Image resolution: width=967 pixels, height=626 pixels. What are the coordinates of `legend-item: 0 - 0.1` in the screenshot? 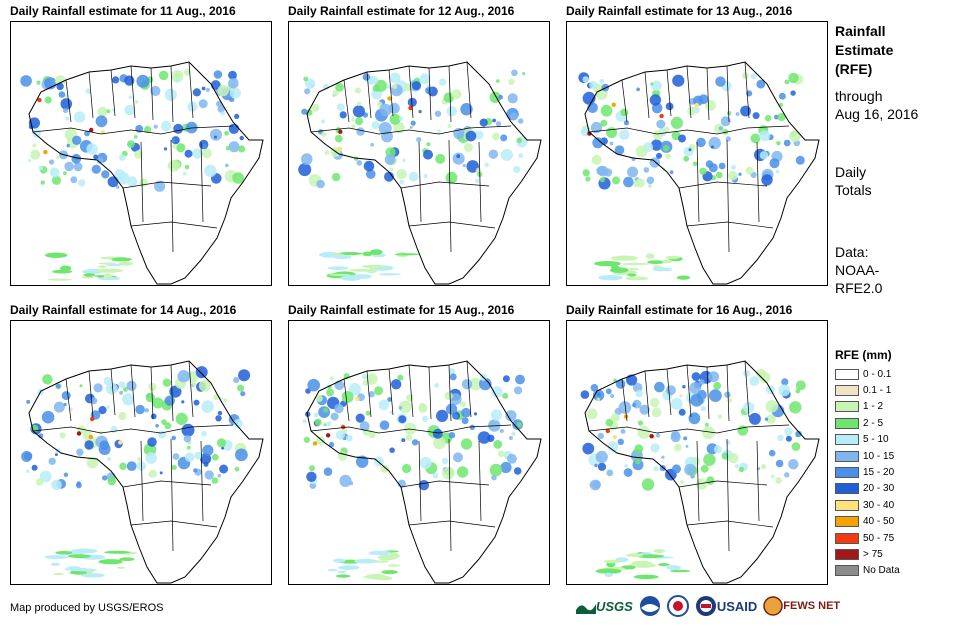 It's located at (897, 374).